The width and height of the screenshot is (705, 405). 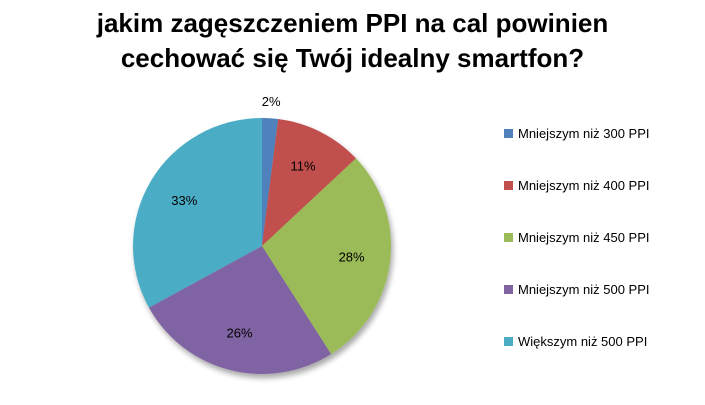 I want to click on chart-title-line-2: cechować się Twój idealny smartfon?, so click(x=352, y=58).